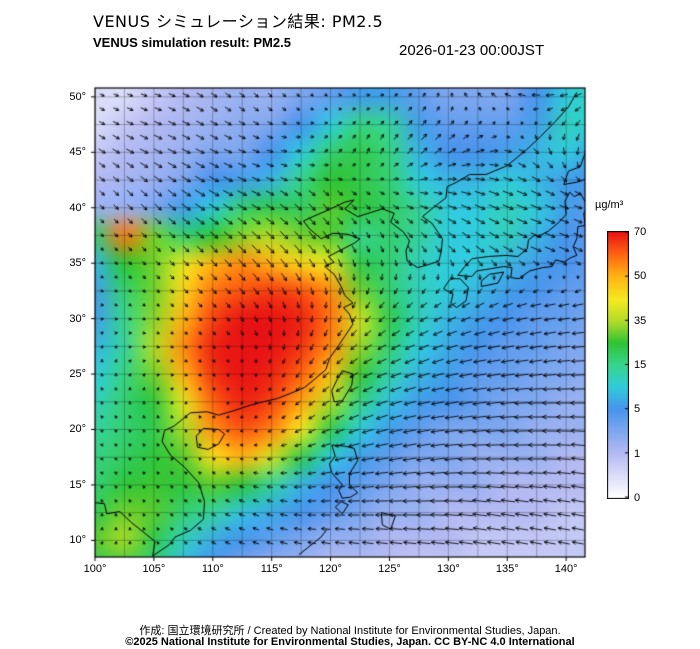  Describe the element at coordinates (77, 263) in the screenshot. I see `y-tick-label: 35°` at that location.